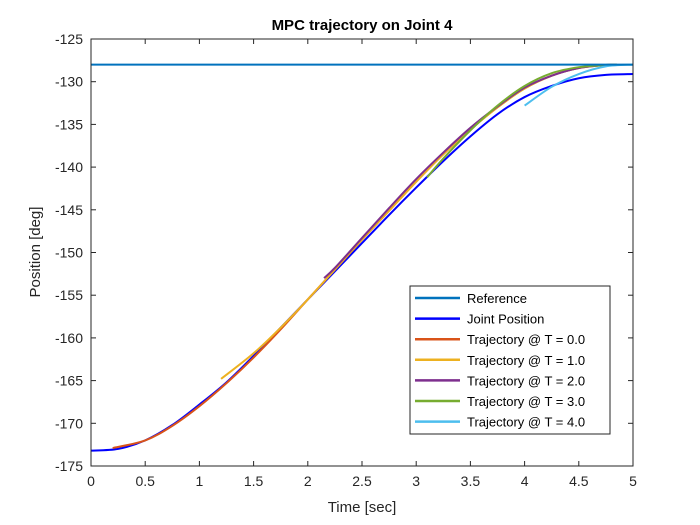  Describe the element at coordinates (69, 253) in the screenshot. I see `y-tick-label: -150` at that location.